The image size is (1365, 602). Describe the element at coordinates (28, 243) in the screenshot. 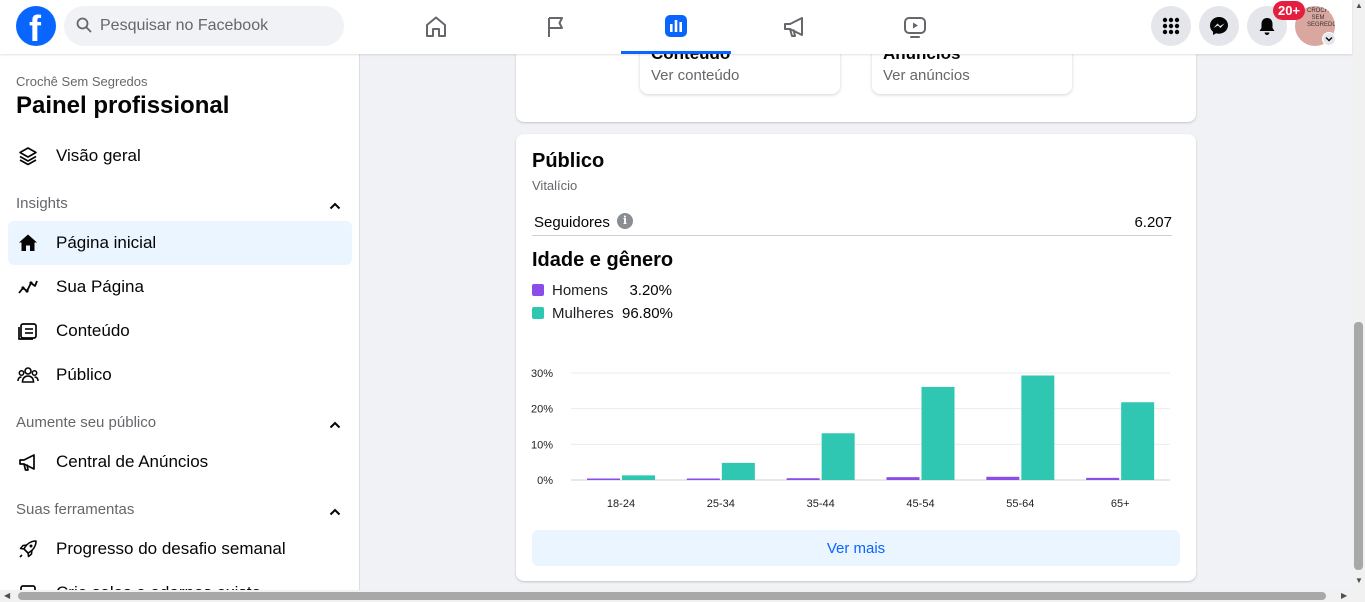

I see `home-filled-icon` at that location.